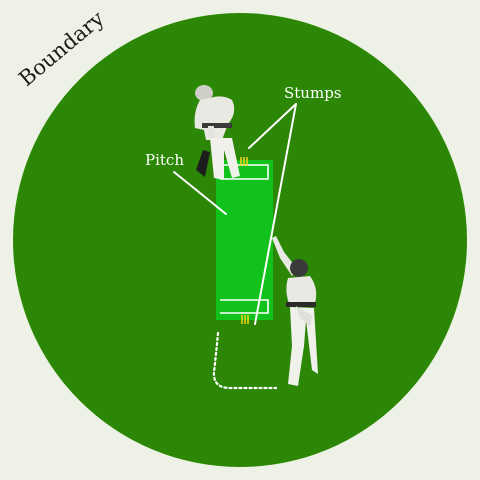 The image size is (480, 480). I want to click on pitch-callout-line, so click(200, 193).